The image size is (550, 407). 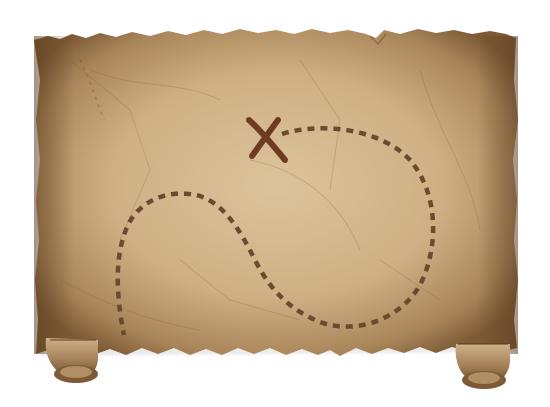 What do you see at coordinates (267, 140) in the screenshot?
I see `x-mark` at bounding box center [267, 140].